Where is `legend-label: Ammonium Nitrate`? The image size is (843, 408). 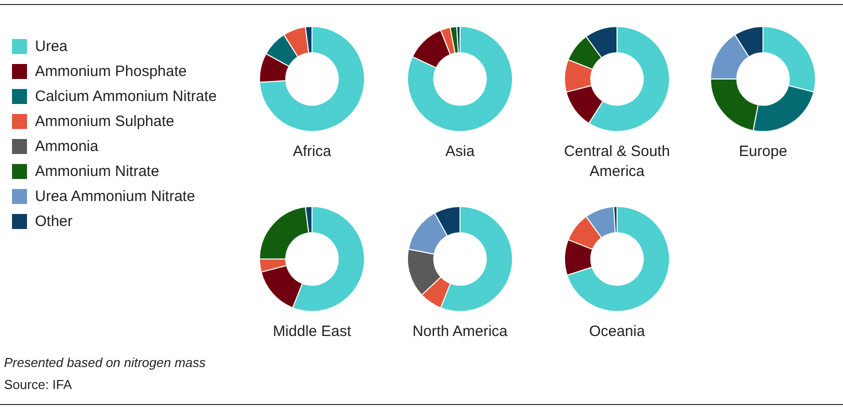
legend-label: Ammonium Nitrate is located at coordinates (97, 171).